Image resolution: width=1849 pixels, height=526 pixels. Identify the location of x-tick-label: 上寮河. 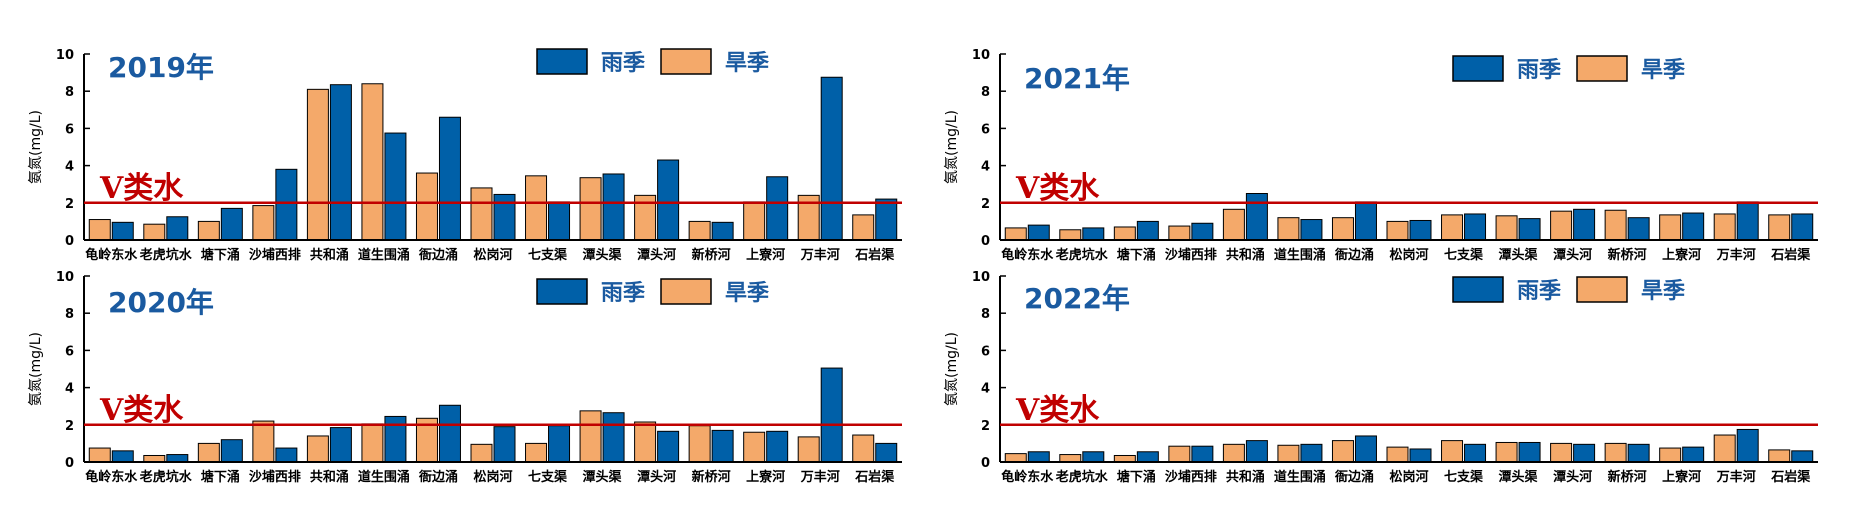
(765, 255).